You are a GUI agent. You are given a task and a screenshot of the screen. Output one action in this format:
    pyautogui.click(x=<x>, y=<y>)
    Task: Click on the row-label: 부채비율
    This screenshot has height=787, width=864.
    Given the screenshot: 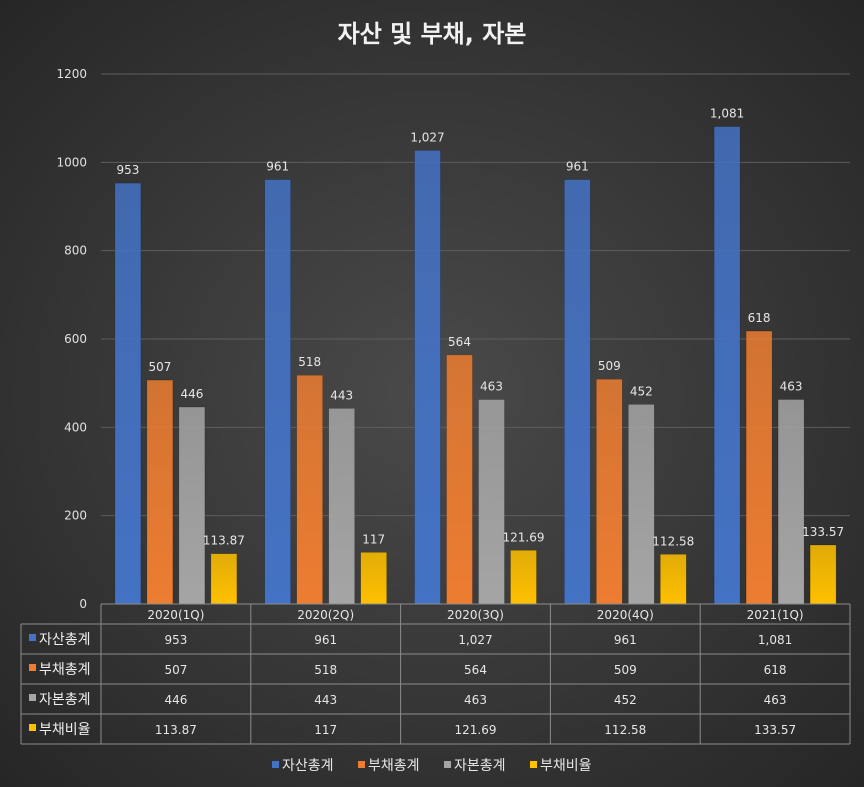 What is the action you would take?
    pyautogui.click(x=65, y=730)
    